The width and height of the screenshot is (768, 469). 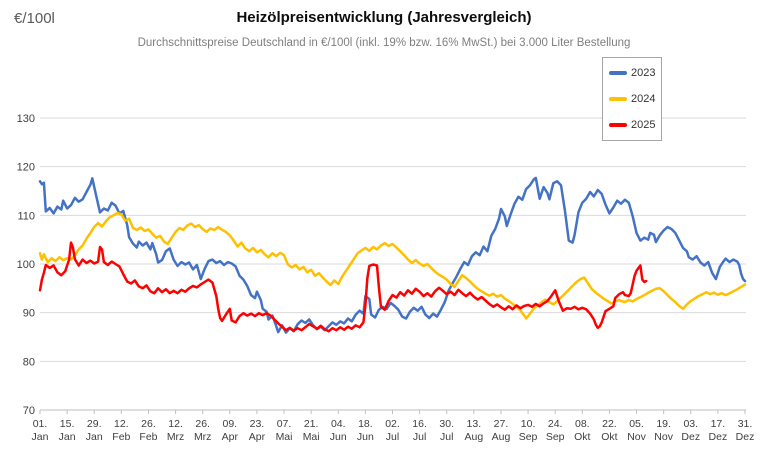 What do you see at coordinates (618, 99) in the screenshot?
I see `legend-swatch-2024` at bounding box center [618, 99].